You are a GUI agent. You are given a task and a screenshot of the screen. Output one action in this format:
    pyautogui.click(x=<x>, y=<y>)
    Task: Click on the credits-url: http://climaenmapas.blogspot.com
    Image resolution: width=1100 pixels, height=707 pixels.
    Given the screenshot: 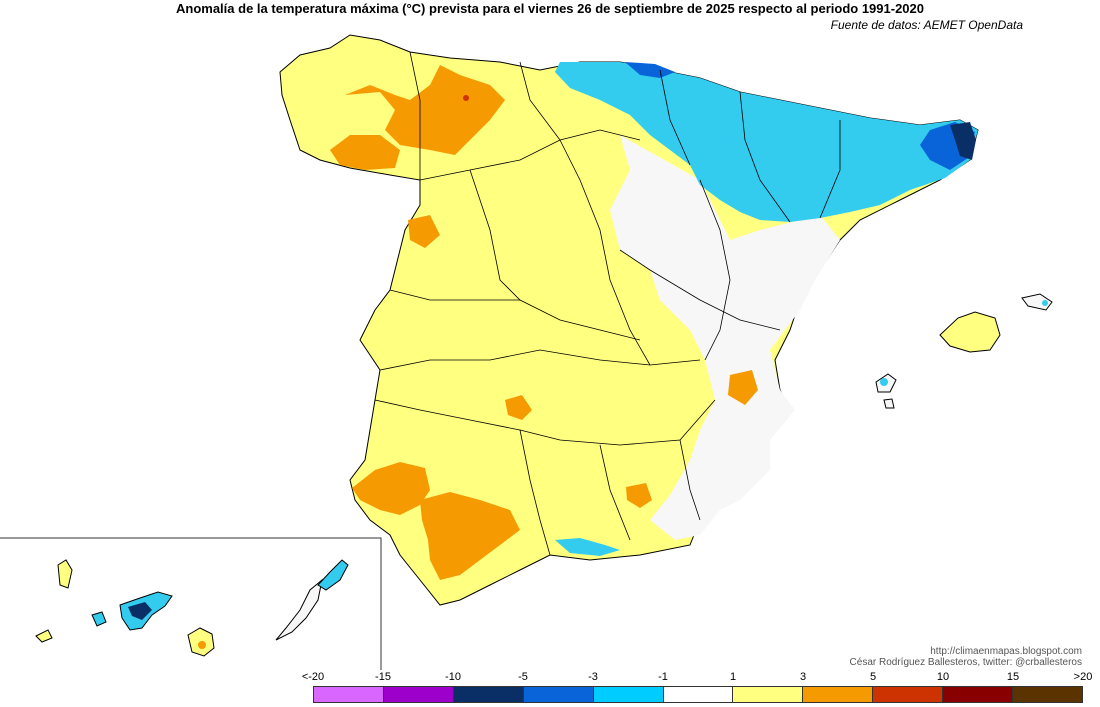 What is the action you would take?
    pyautogui.click(x=1006, y=651)
    